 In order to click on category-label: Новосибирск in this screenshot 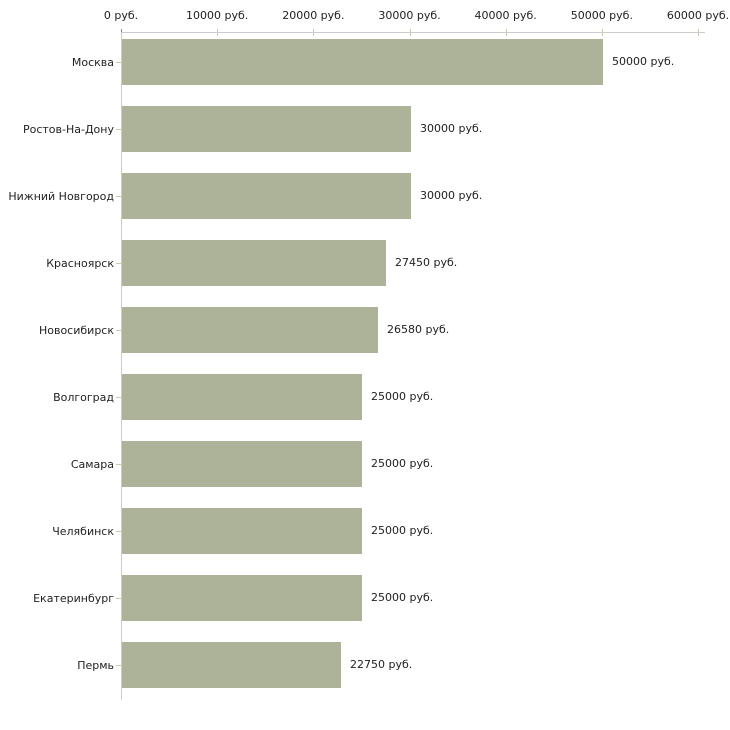, I will do `click(76, 330)`.